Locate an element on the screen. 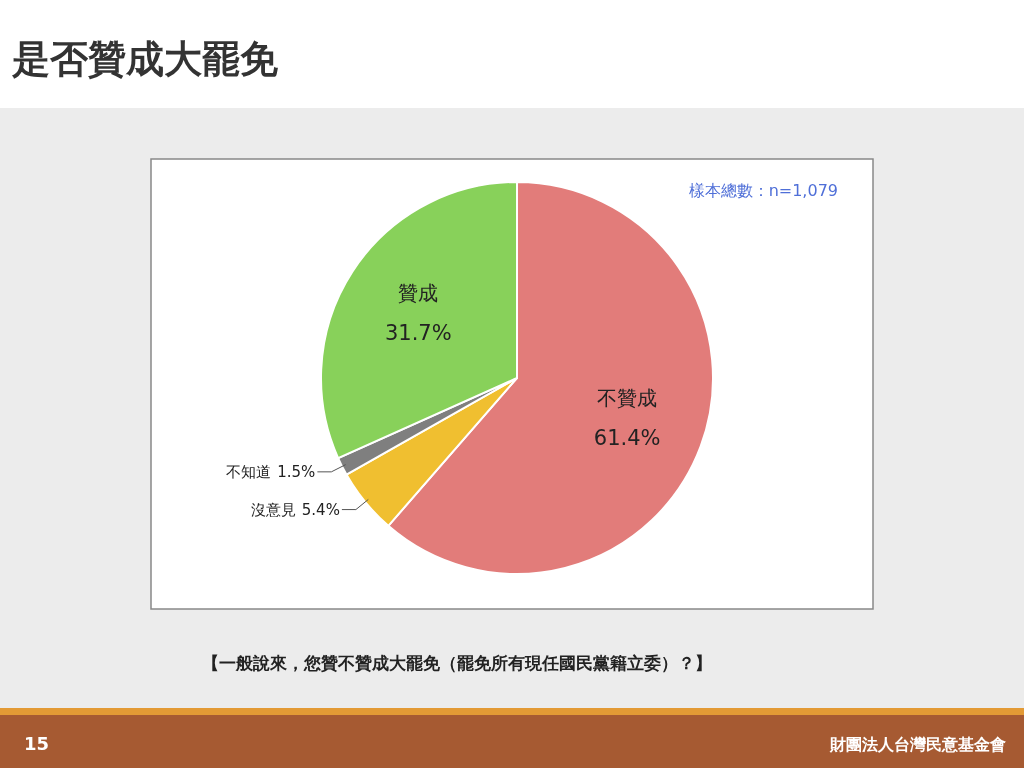 The image size is (1024, 768). data-label: 1.5% is located at coordinates (296, 471).